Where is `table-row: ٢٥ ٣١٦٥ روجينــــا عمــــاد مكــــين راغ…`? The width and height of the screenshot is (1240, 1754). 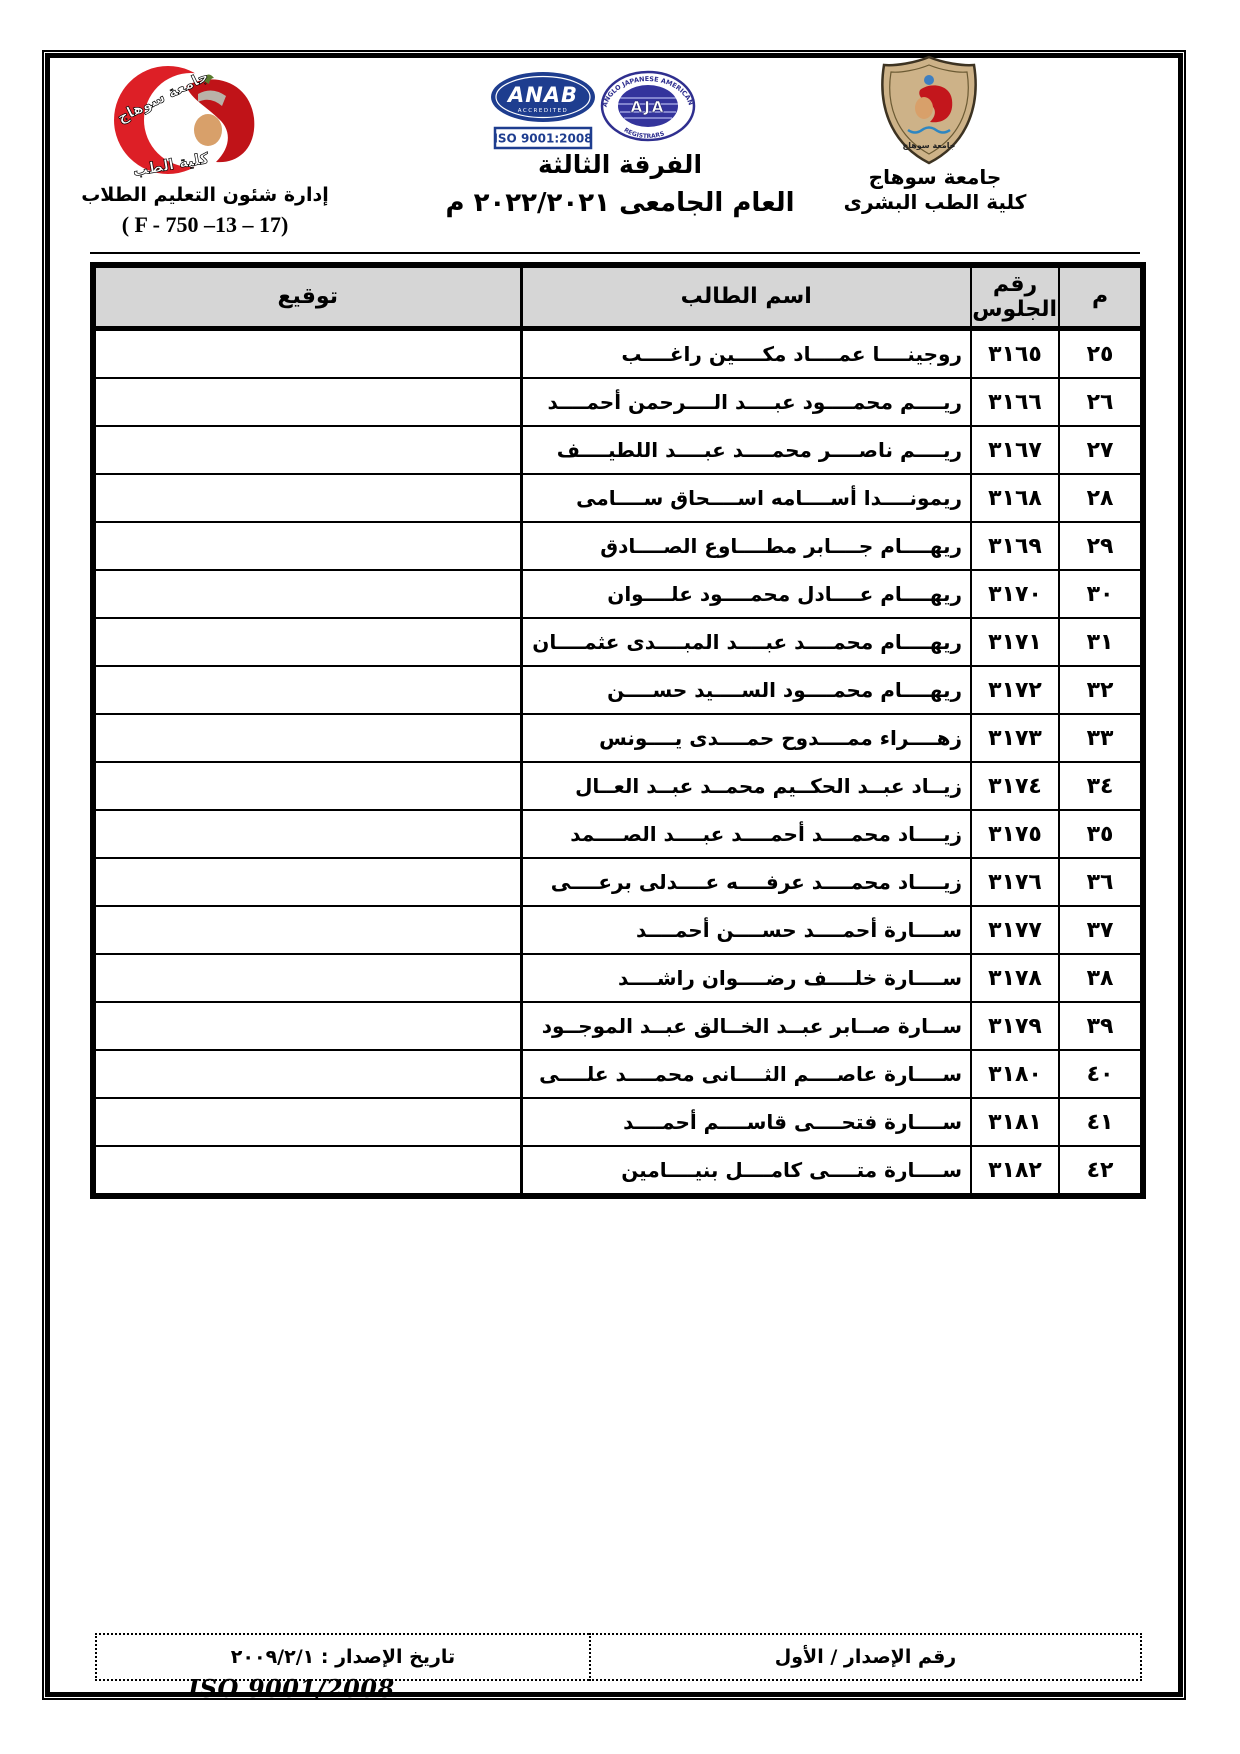 table-row: ٢٥ ٣١٦٥ روجينــــا عمــــاد مكــــين راغ… is located at coordinates (618, 353).